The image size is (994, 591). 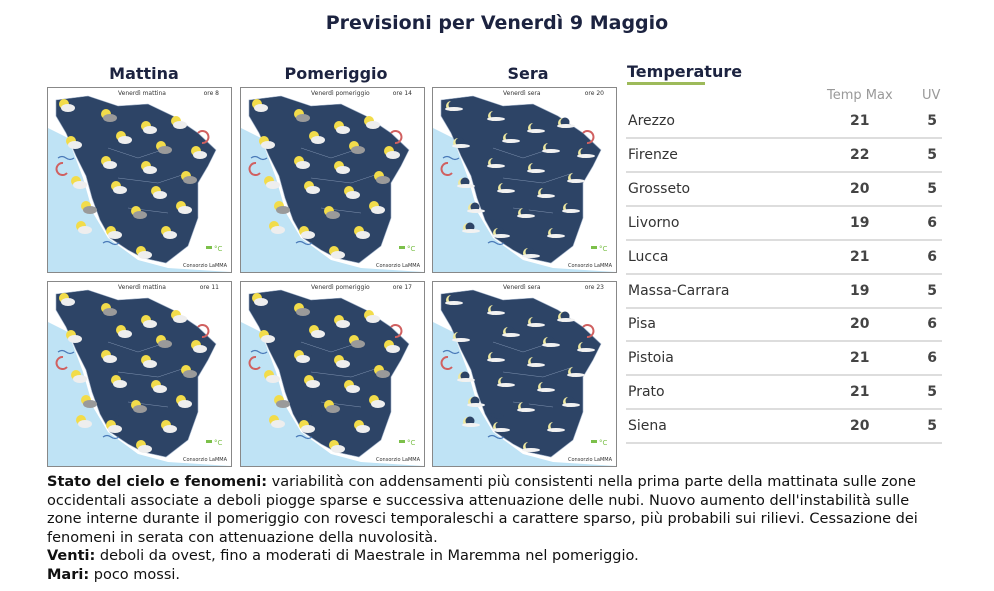 I want to click on city-name: Livorno, so click(x=654, y=222).